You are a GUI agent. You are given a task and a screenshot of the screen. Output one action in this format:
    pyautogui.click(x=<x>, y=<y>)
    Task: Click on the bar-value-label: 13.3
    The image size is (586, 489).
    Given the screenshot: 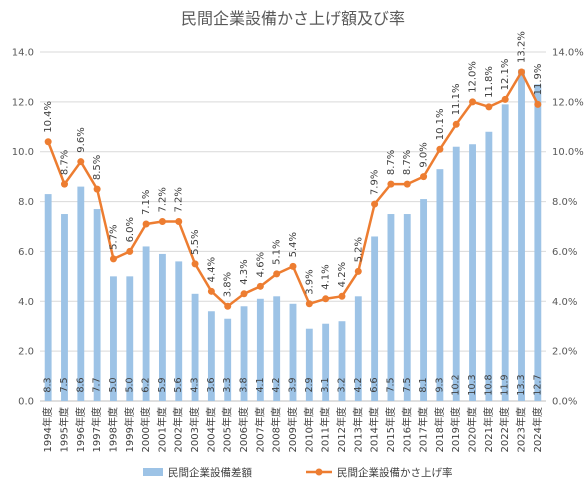 What is the action you would take?
    pyautogui.click(x=521, y=384)
    